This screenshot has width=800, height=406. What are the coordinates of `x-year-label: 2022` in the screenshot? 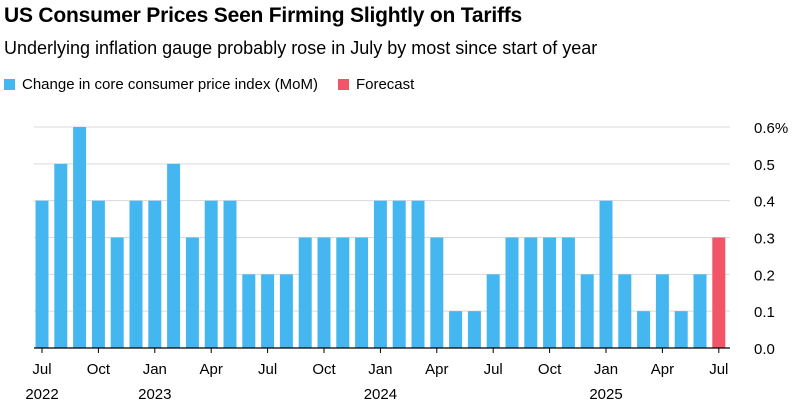 It's located at (41, 394).